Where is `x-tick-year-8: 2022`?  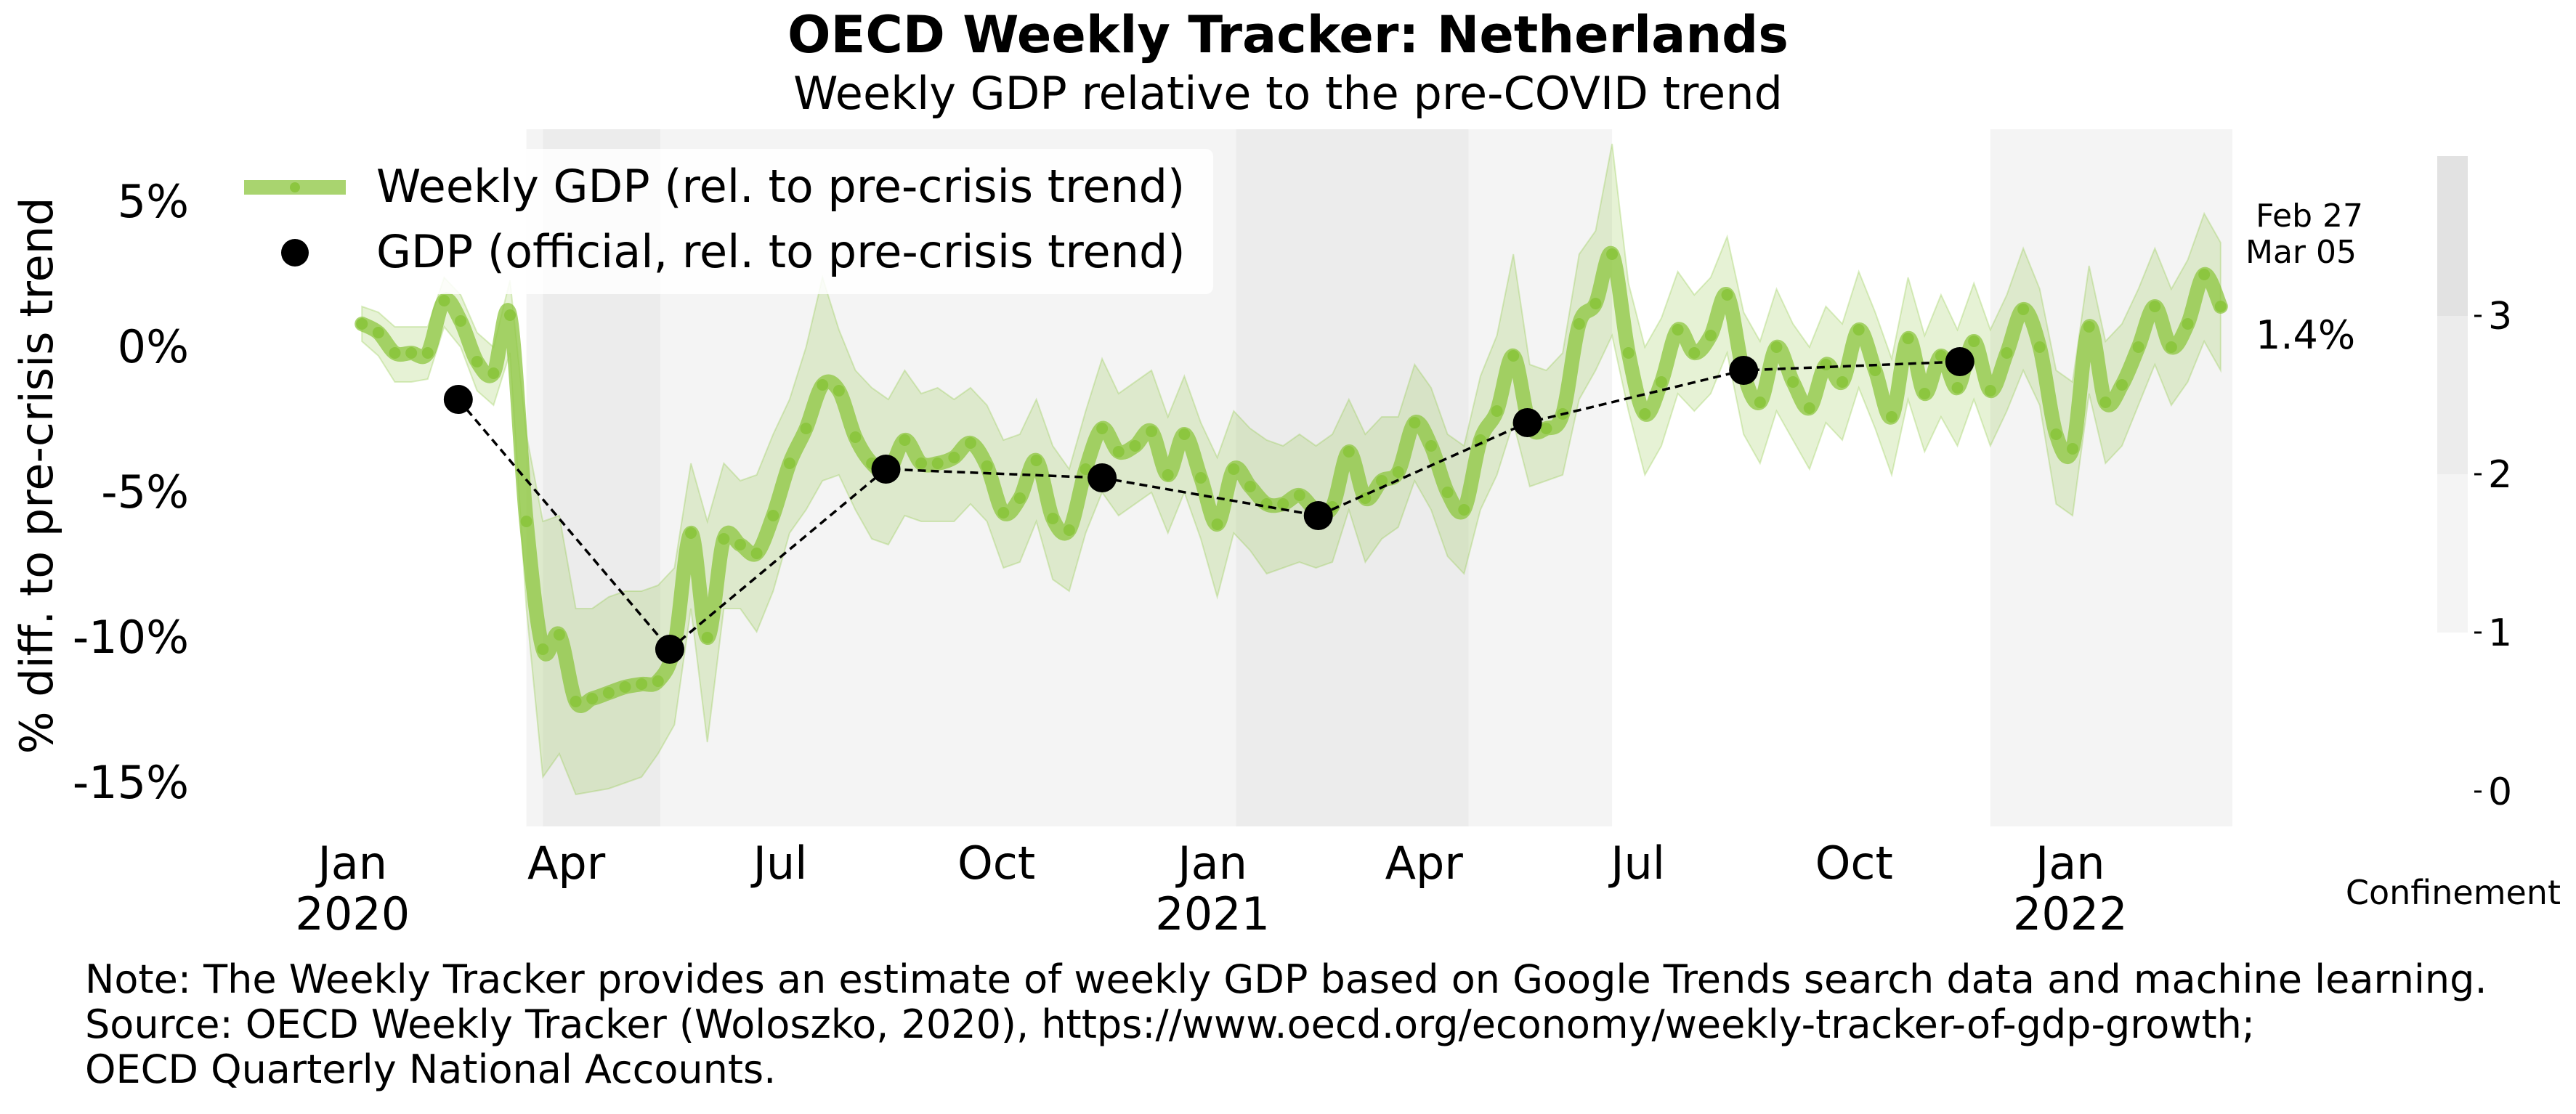
x-tick-year-8: 2022 is located at coordinates (2070, 914).